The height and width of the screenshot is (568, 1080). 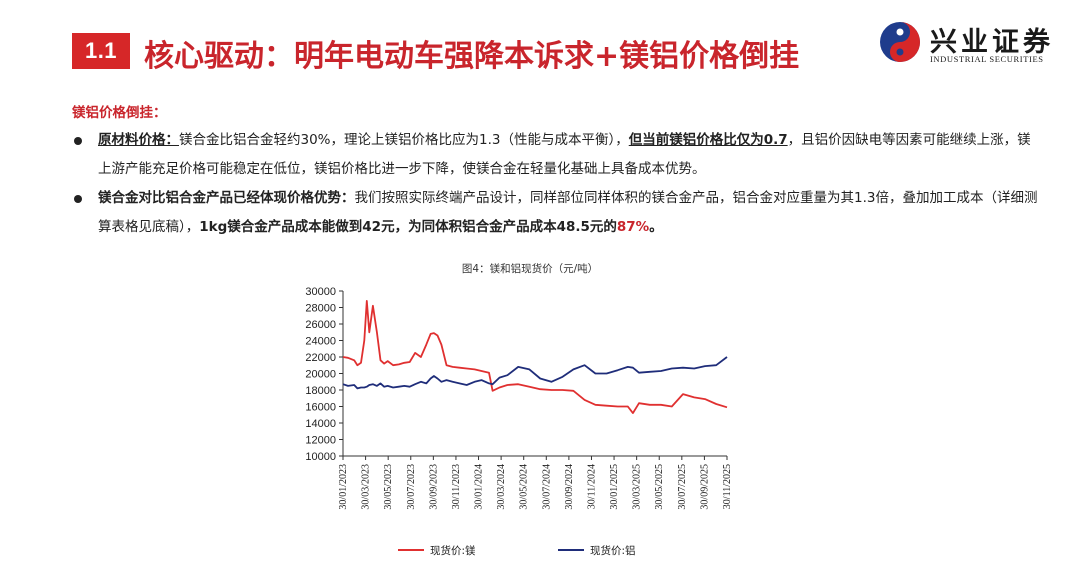 What do you see at coordinates (546, 487) in the screenshot?
I see `x-tick-label: 30/07/2024` at bounding box center [546, 487].